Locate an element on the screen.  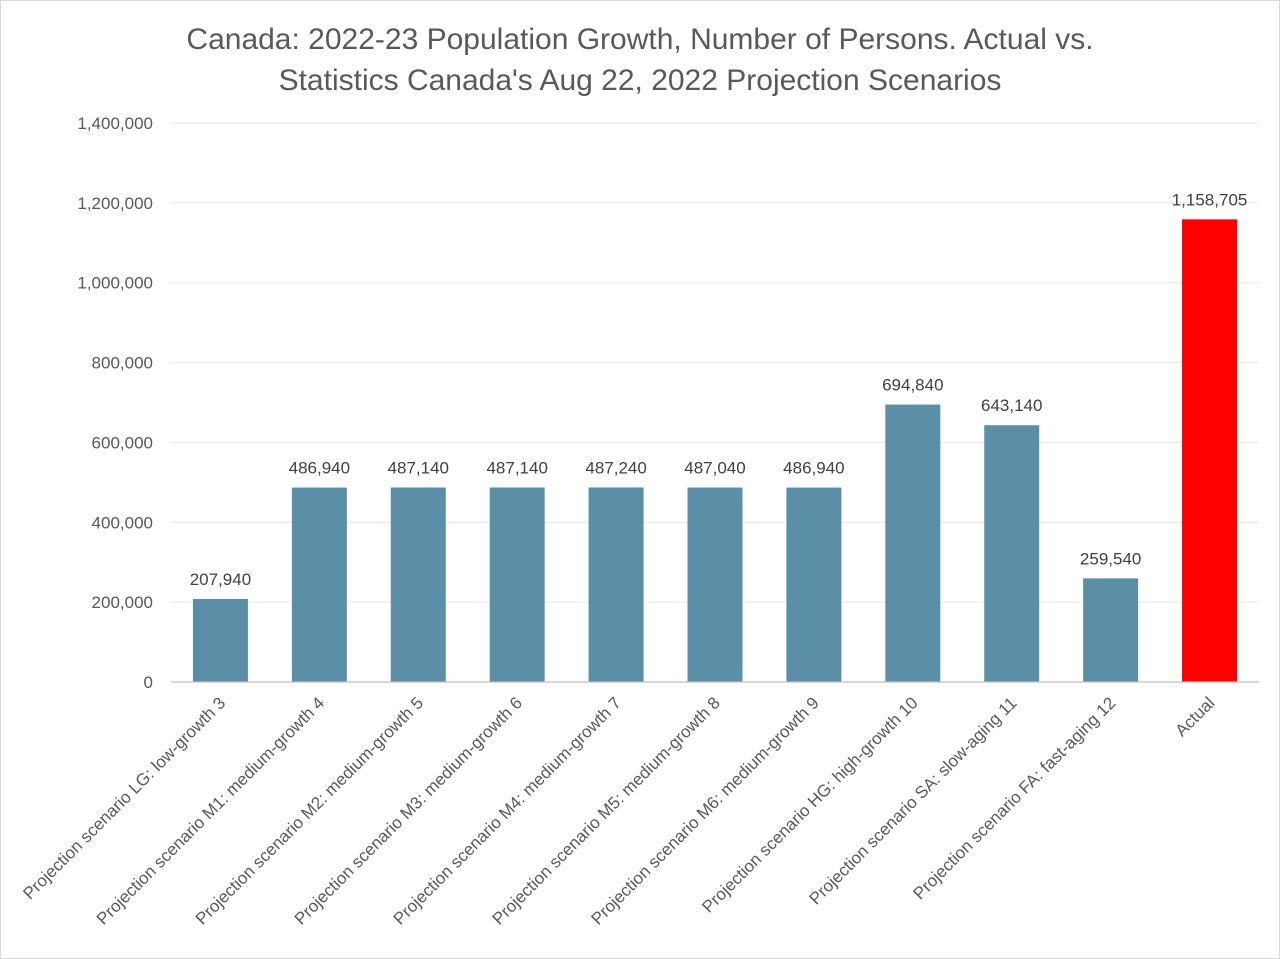
x-category-label: Projection scenario M4: medium-growth 7 is located at coordinates (507, 810).